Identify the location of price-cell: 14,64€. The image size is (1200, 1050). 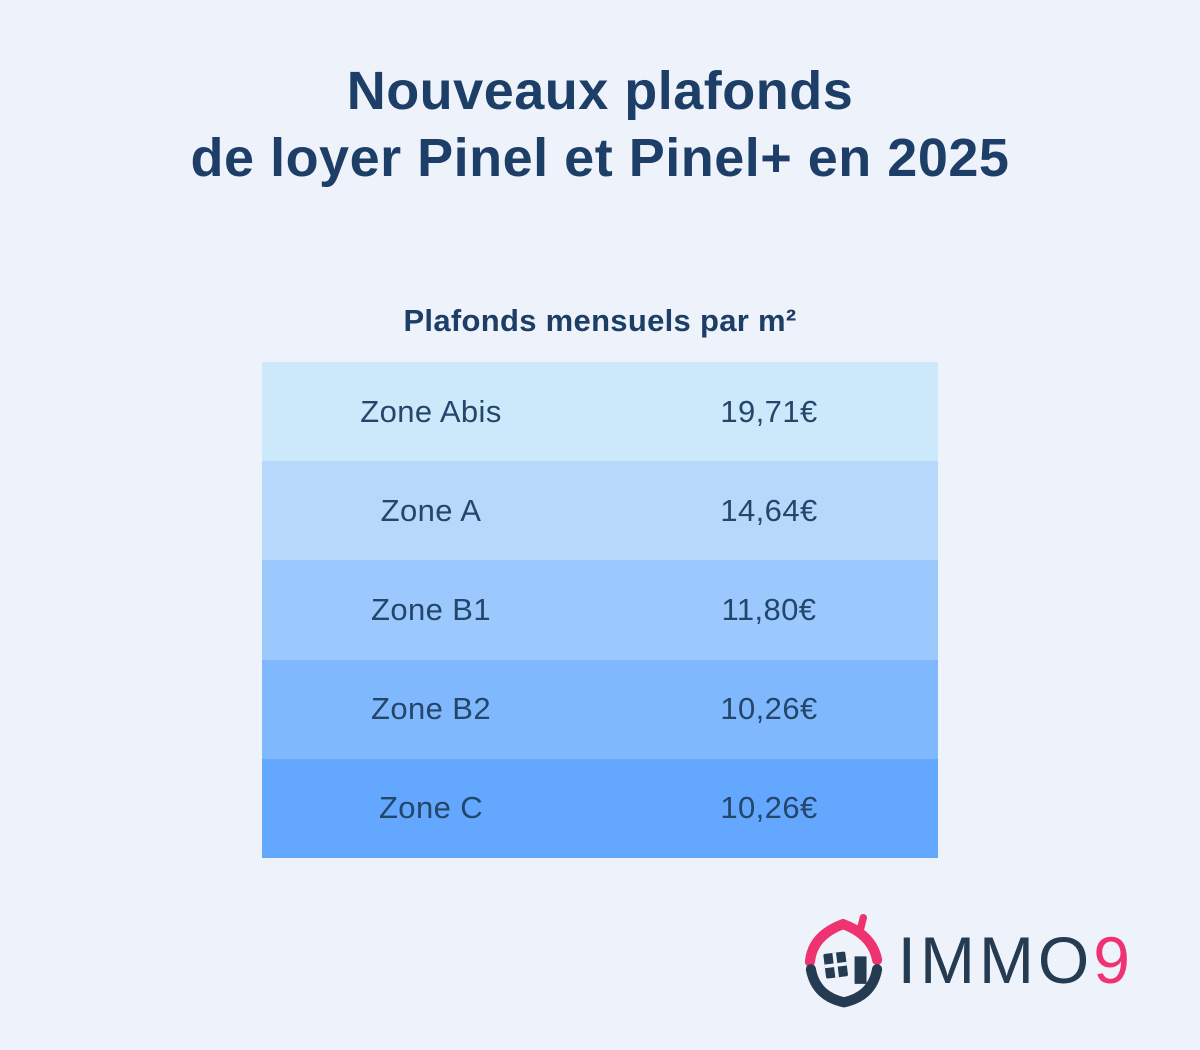
(769, 510).